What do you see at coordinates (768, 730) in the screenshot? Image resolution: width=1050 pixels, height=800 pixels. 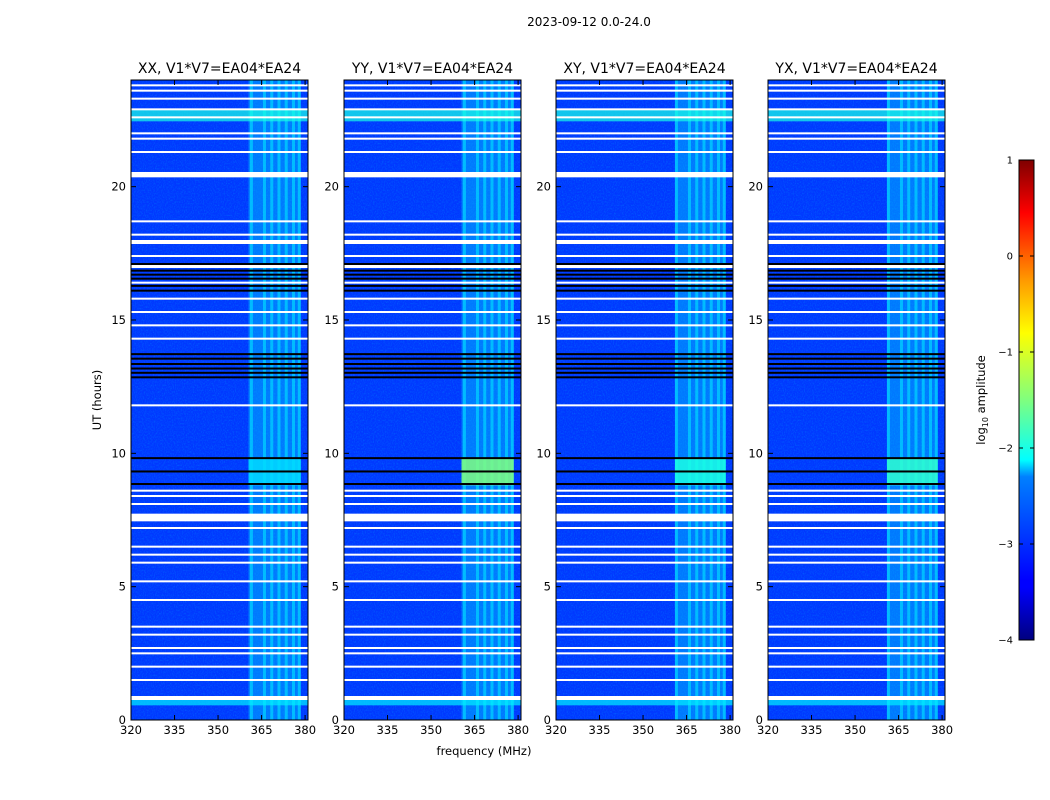 I see `x-tick-label: 320` at bounding box center [768, 730].